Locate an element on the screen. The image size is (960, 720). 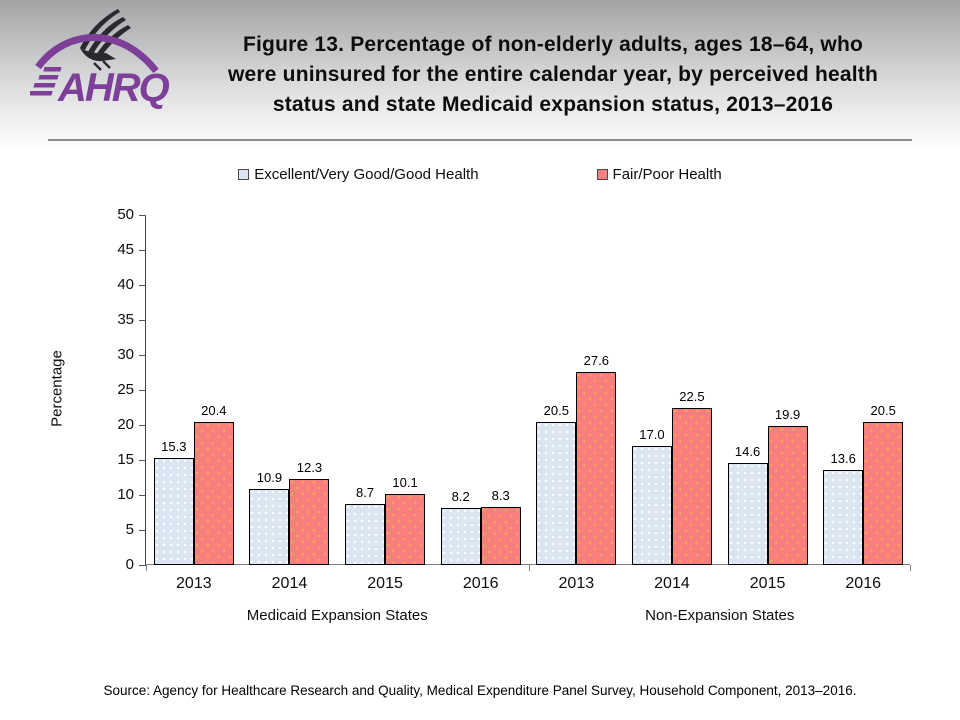
y-tick-label-20: 20 is located at coordinates (125, 424).